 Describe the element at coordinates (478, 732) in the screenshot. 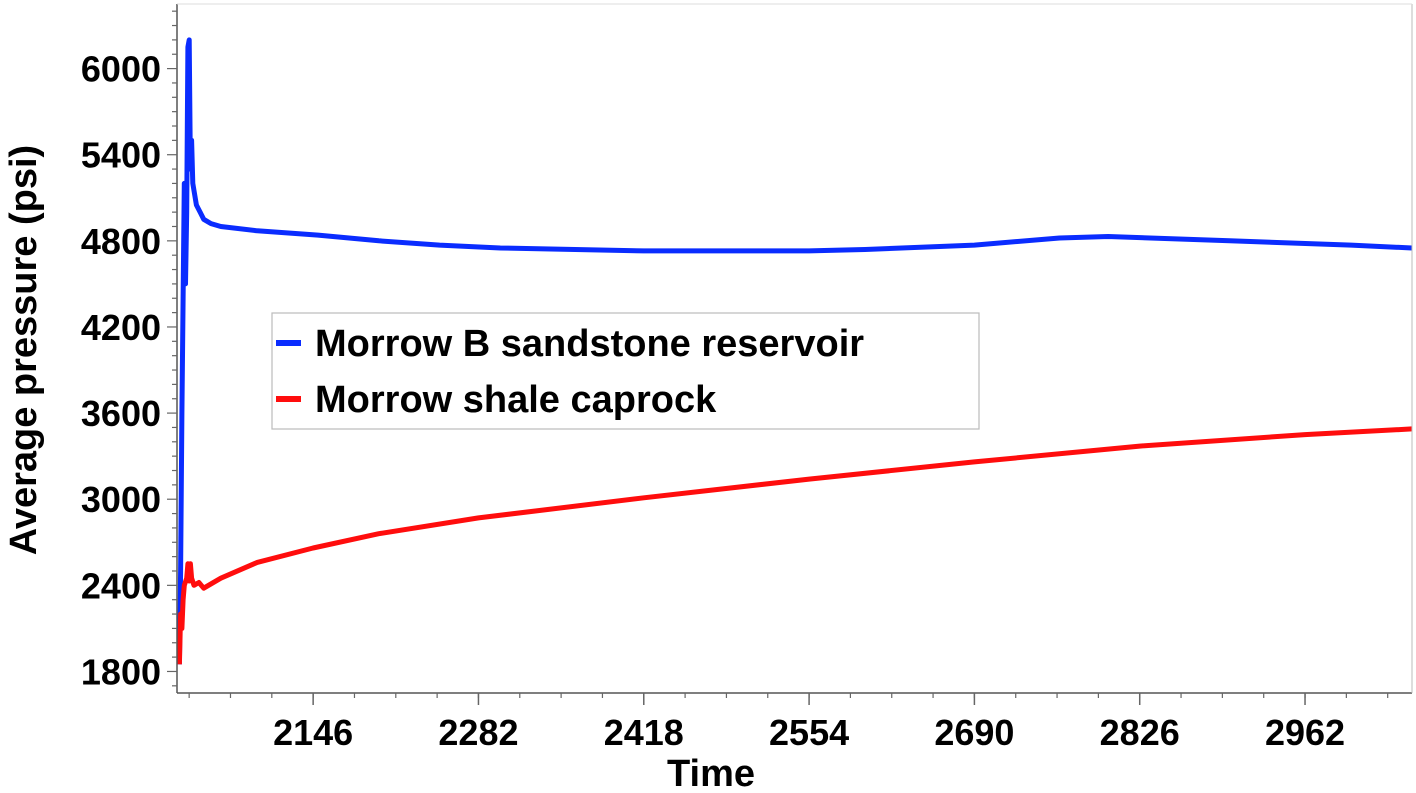

I see `x-tick-label: 2282` at that location.